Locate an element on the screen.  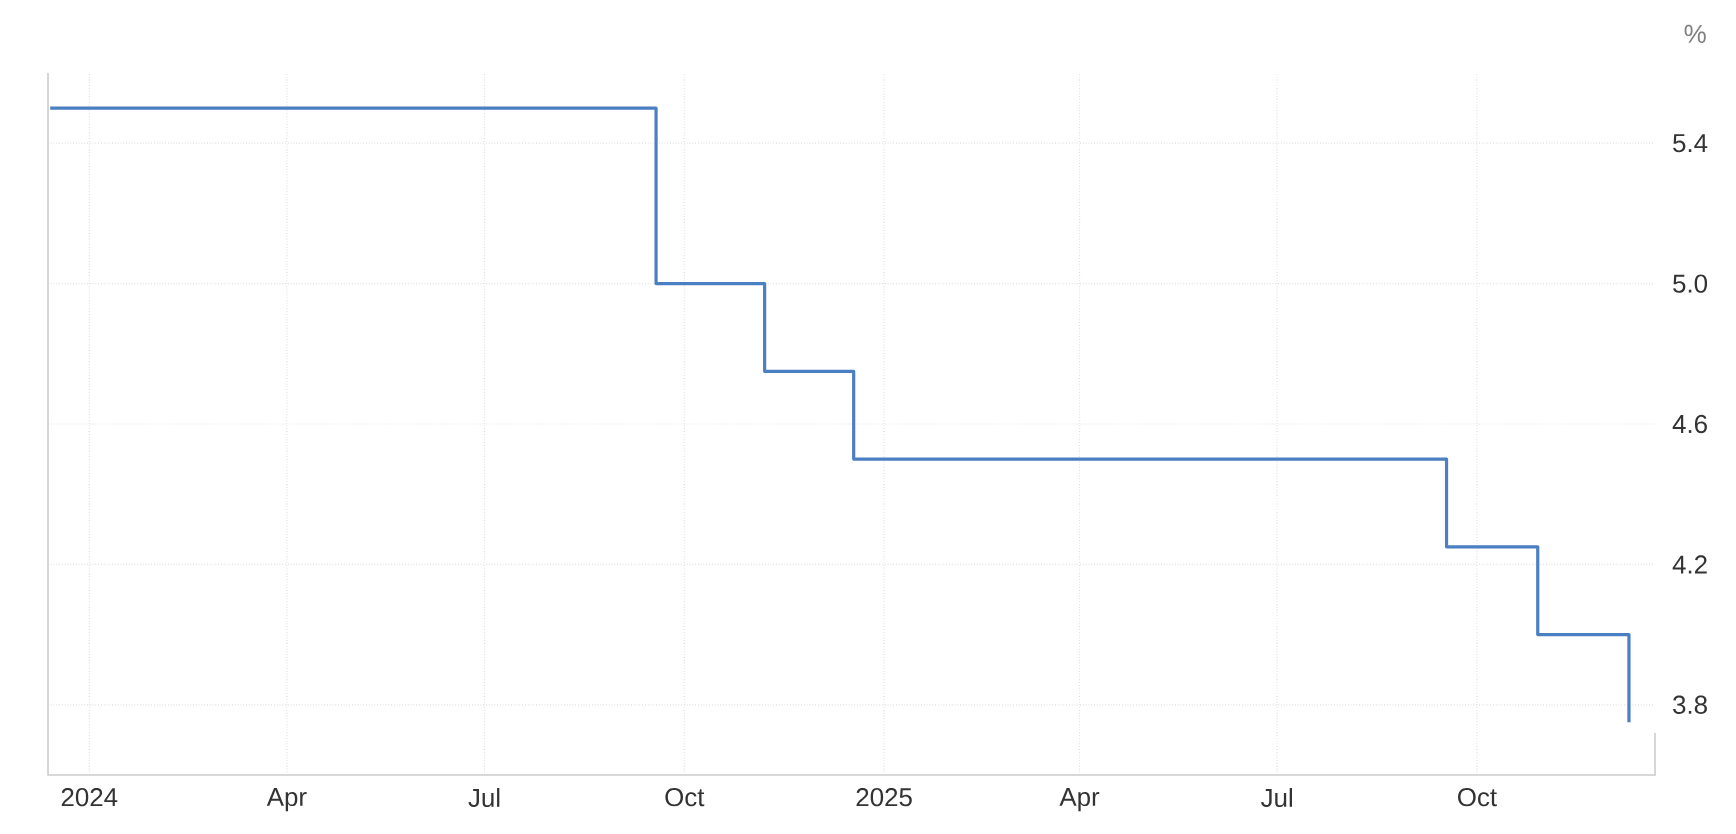
y-tick-label: 5.4 is located at coordinates (1690, 143).